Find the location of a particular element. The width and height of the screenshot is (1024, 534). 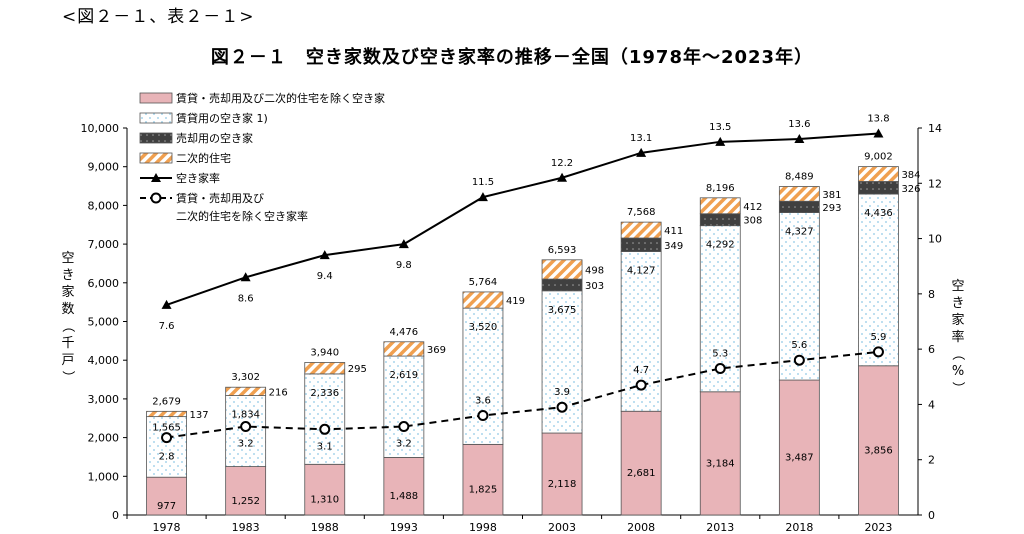

left-tick-label: 10,000 is located at coordinates (100, 128).